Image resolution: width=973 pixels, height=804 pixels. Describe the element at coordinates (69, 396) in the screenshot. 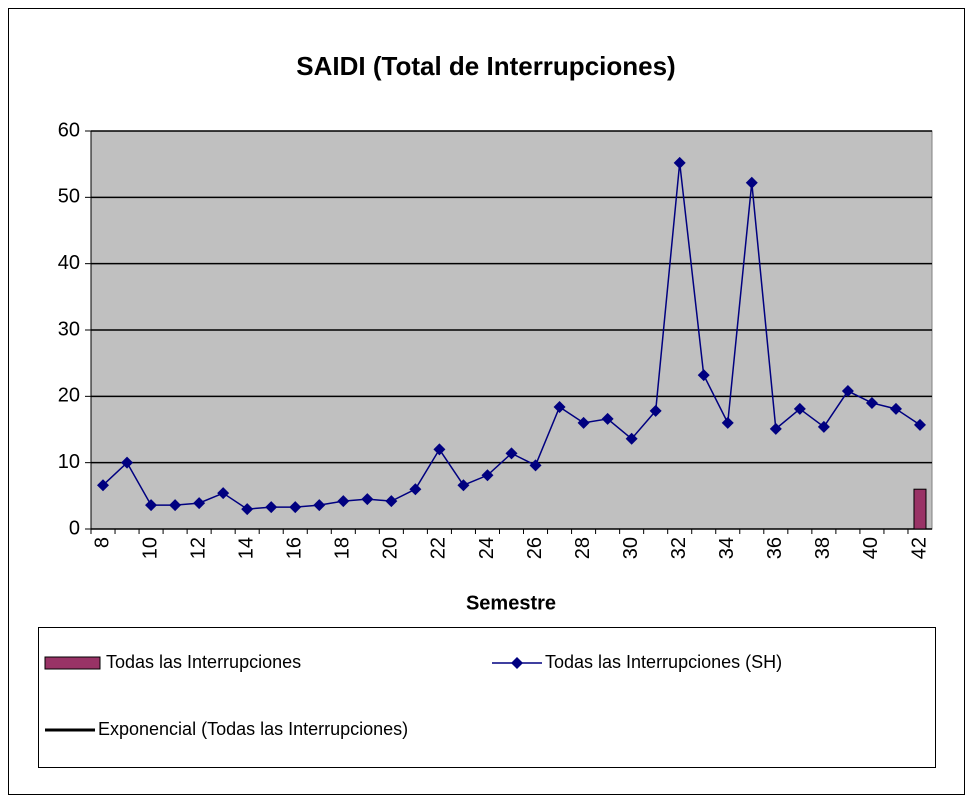

I see `y-tick-label: 20` at that location.